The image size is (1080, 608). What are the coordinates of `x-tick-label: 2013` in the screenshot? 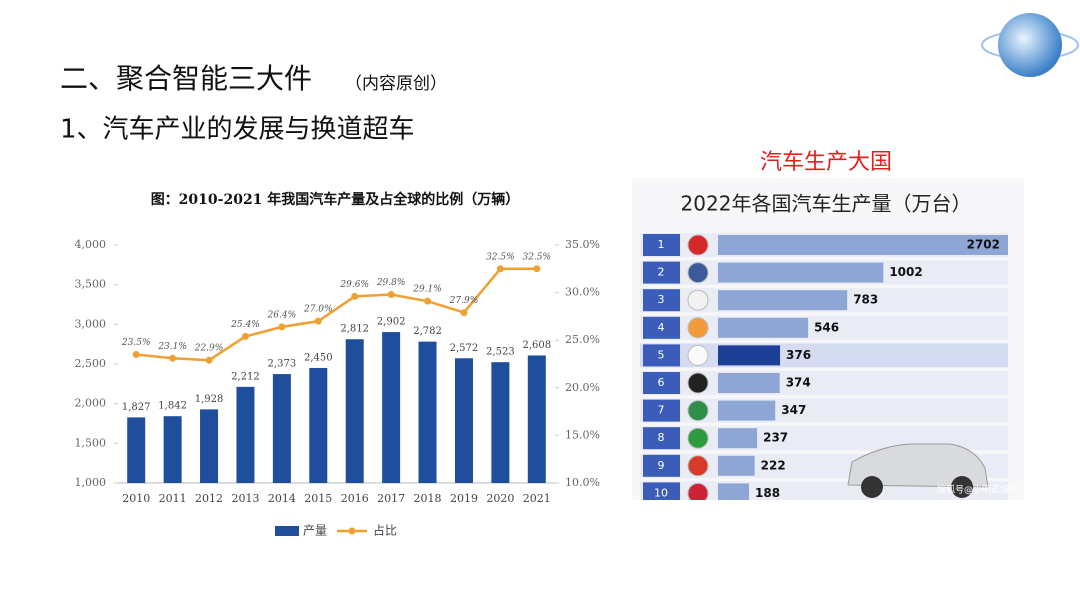 It's located at (245, 498).